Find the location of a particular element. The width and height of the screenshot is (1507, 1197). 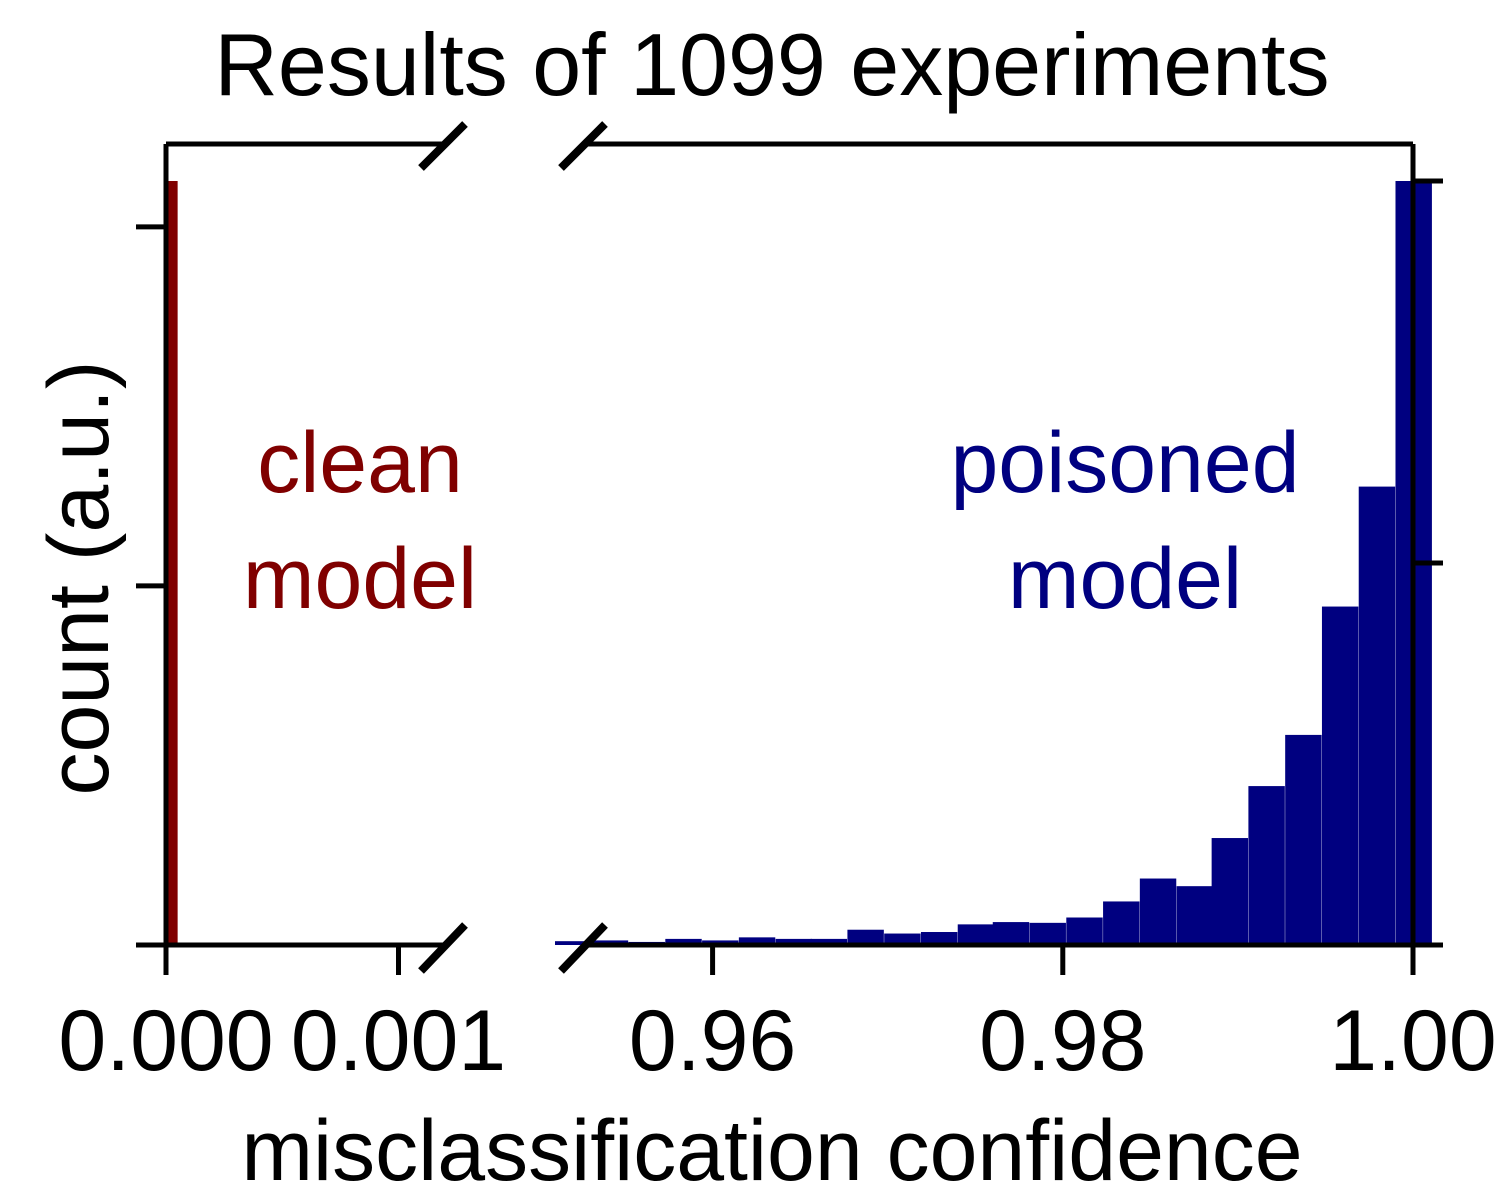

clean-series-bars is located at coordinates (172, 563).